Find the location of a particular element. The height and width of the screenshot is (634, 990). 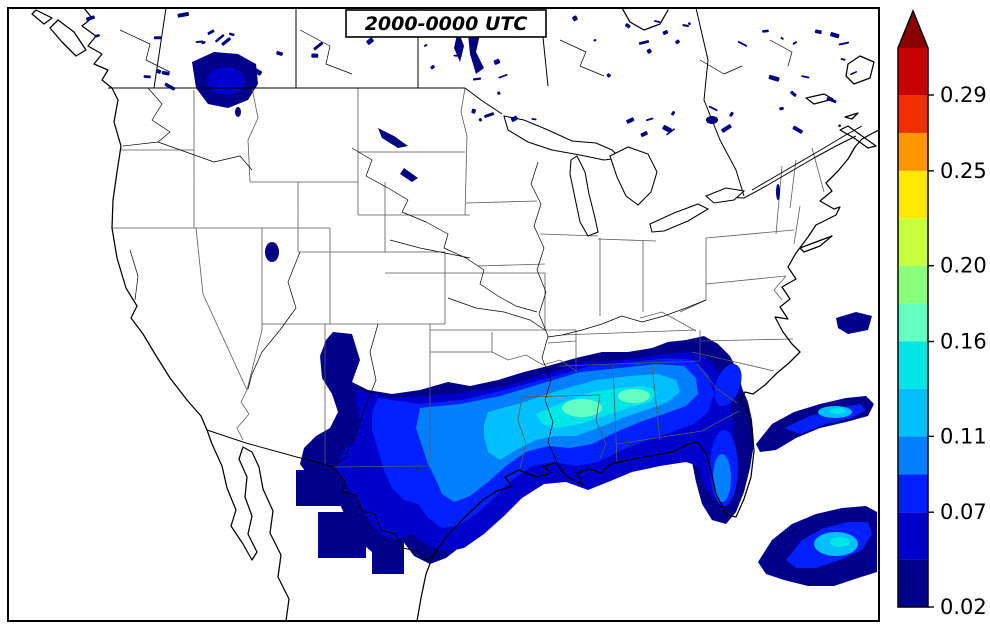

map-title: 2000-0000 UTC is located at coordinates (446, 24).